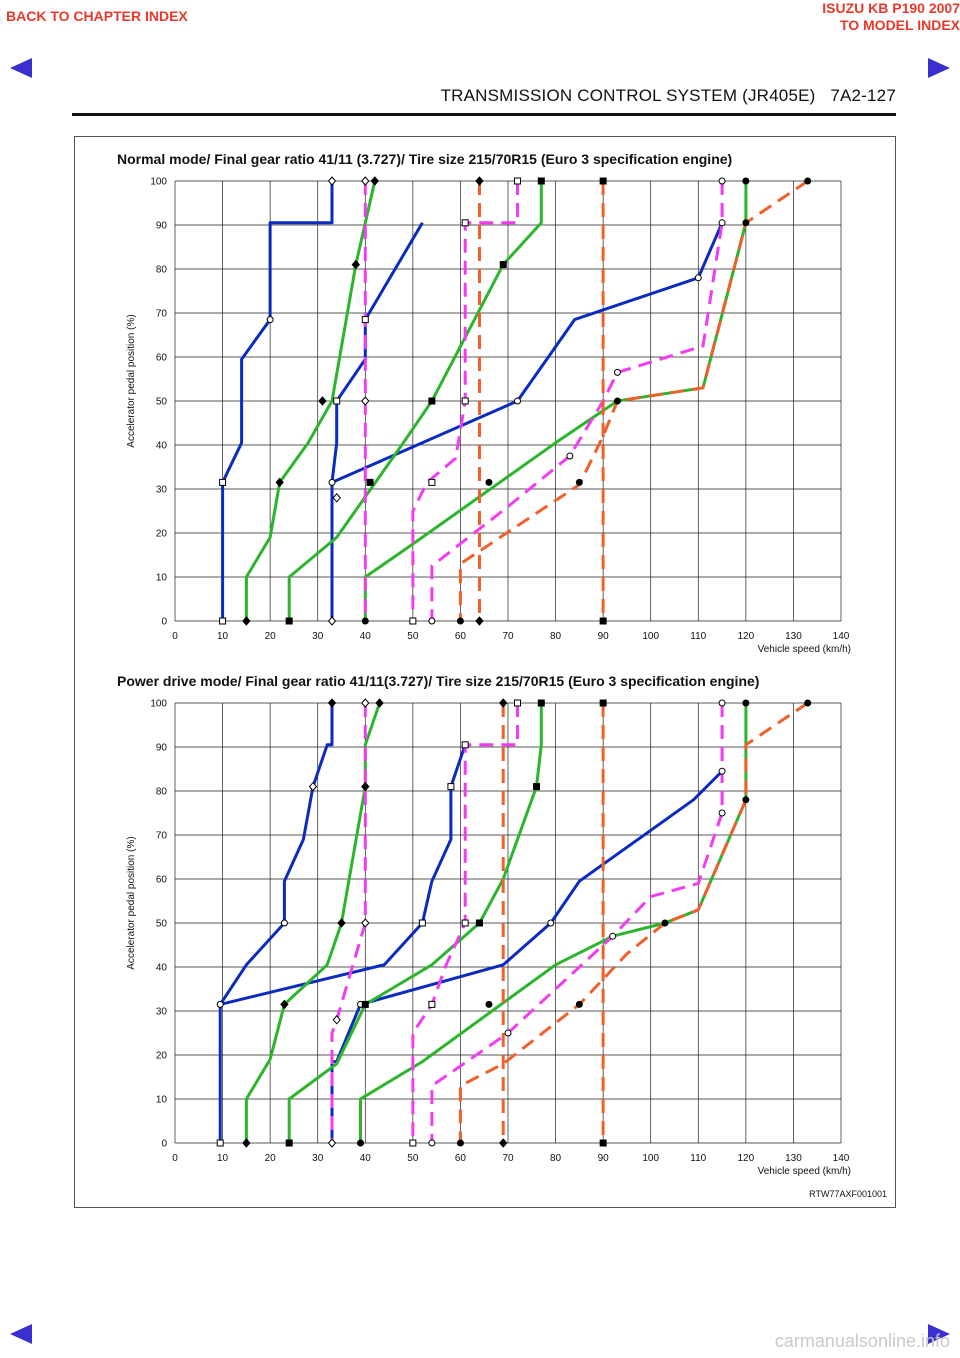 The width and height of the screenshot is (960, 1358). What do you see at coordinates (164, 622) in the screenshot?
I see `y-tick-label: 0` at bounding box center [164, 622].